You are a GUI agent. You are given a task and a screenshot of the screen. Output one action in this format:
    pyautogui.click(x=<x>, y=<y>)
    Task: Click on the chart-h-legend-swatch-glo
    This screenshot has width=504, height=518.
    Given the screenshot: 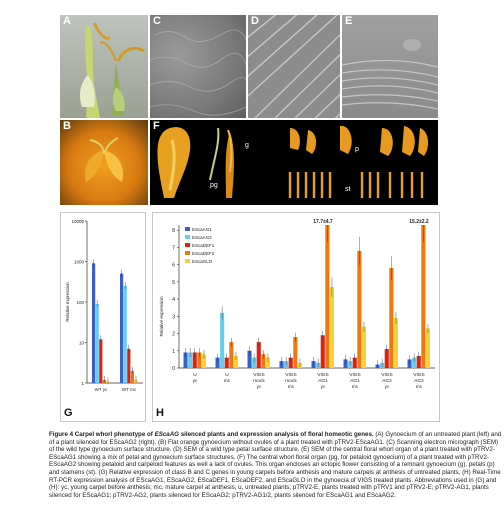 What is the action you would take?
    pyautogui.click(x=187, y=261)
    